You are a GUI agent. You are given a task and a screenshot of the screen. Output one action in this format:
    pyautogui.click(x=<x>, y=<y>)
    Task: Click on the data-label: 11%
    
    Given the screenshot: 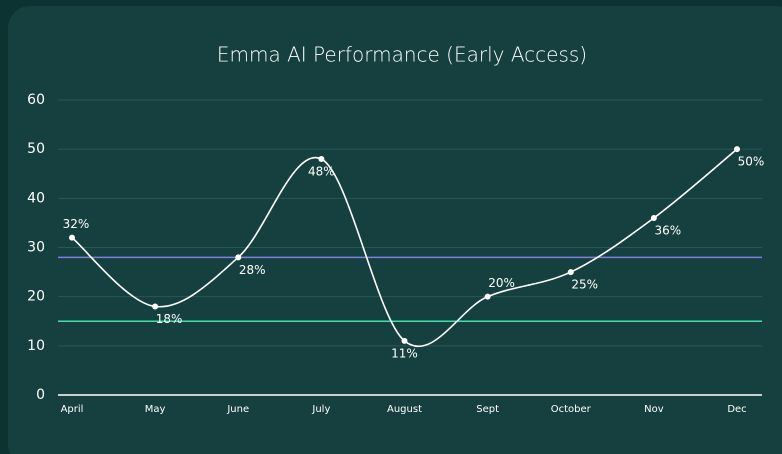 What is the action you would take?
    pyautogui.click(x=404, y=353)
    